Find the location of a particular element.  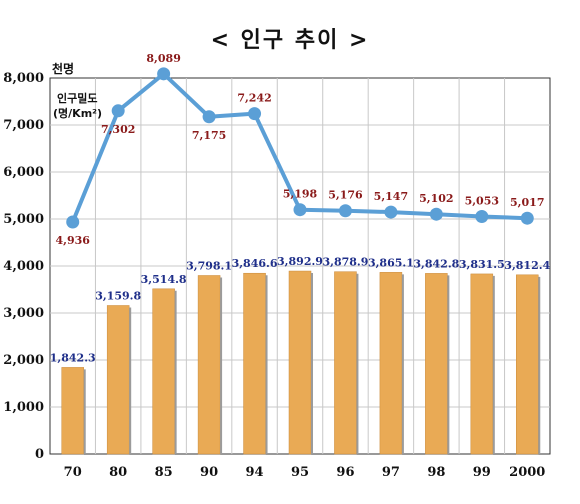

x-tick-label: 95 is located at coordinates (300, 472).